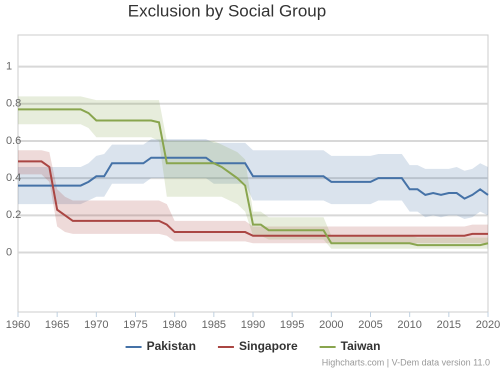  Describe the element at coordinates (13, 104) in the screenshot. I see `y-tick-label: 0.8` at that location.